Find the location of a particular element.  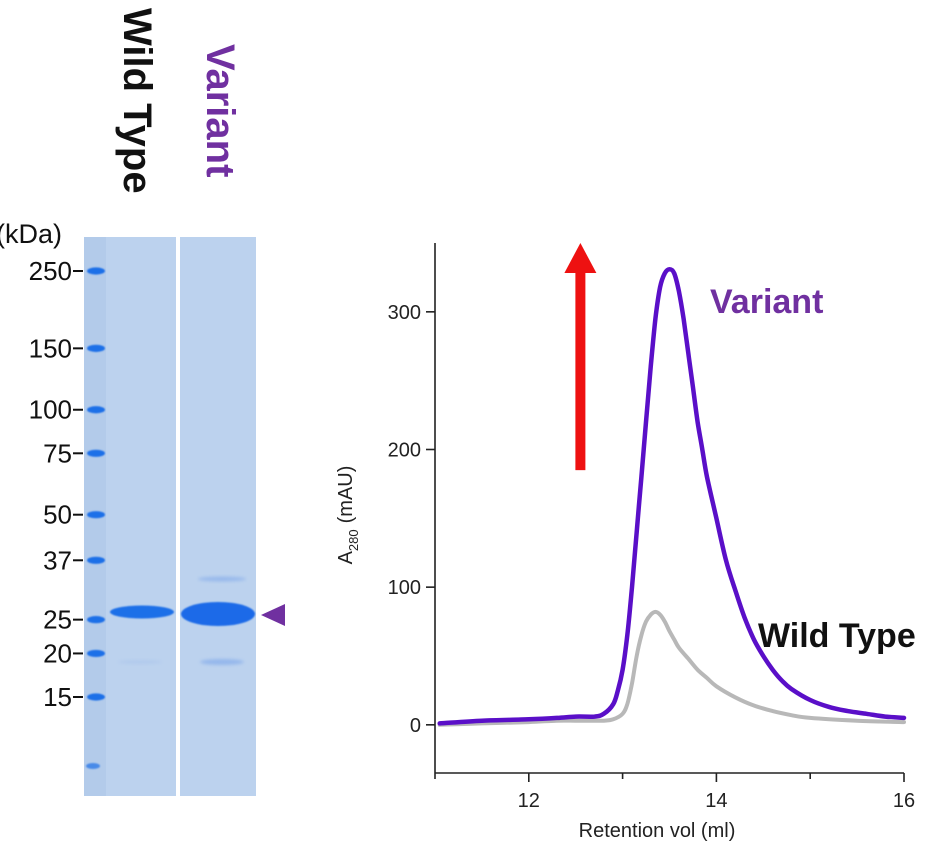

arrow-shaft is located at coordinates (580, 371).